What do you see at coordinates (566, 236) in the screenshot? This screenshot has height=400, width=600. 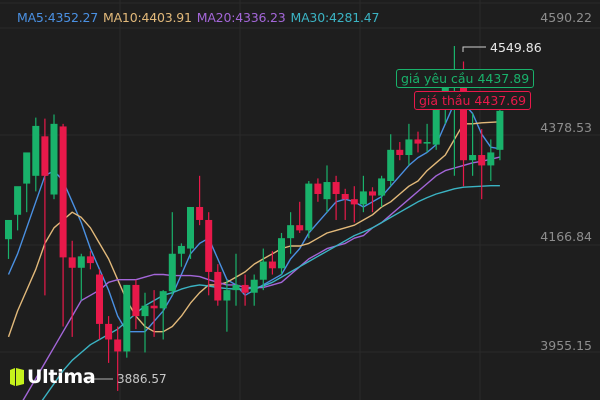 I see `y-axis-tick: 4166.84` at bounding box center [566, 236].